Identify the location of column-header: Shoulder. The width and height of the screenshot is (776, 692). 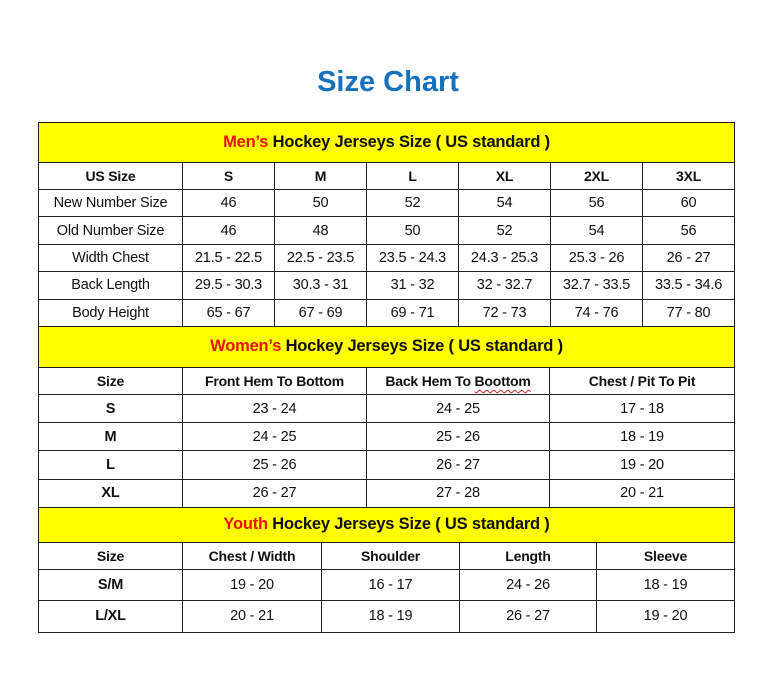
(390, 555).